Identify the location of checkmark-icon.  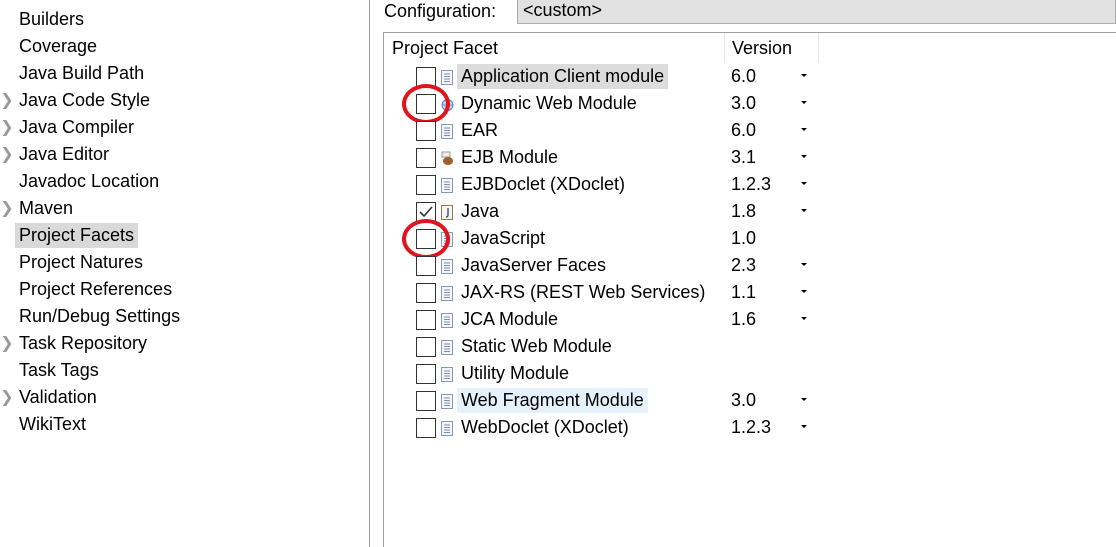
(426, 212).